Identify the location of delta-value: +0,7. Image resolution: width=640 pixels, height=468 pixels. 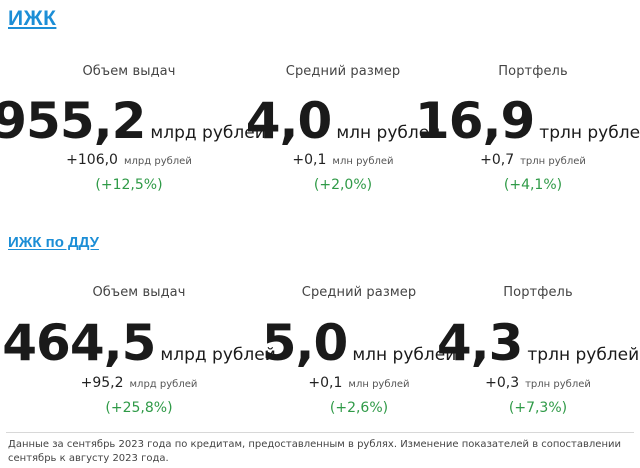
(497, 160).